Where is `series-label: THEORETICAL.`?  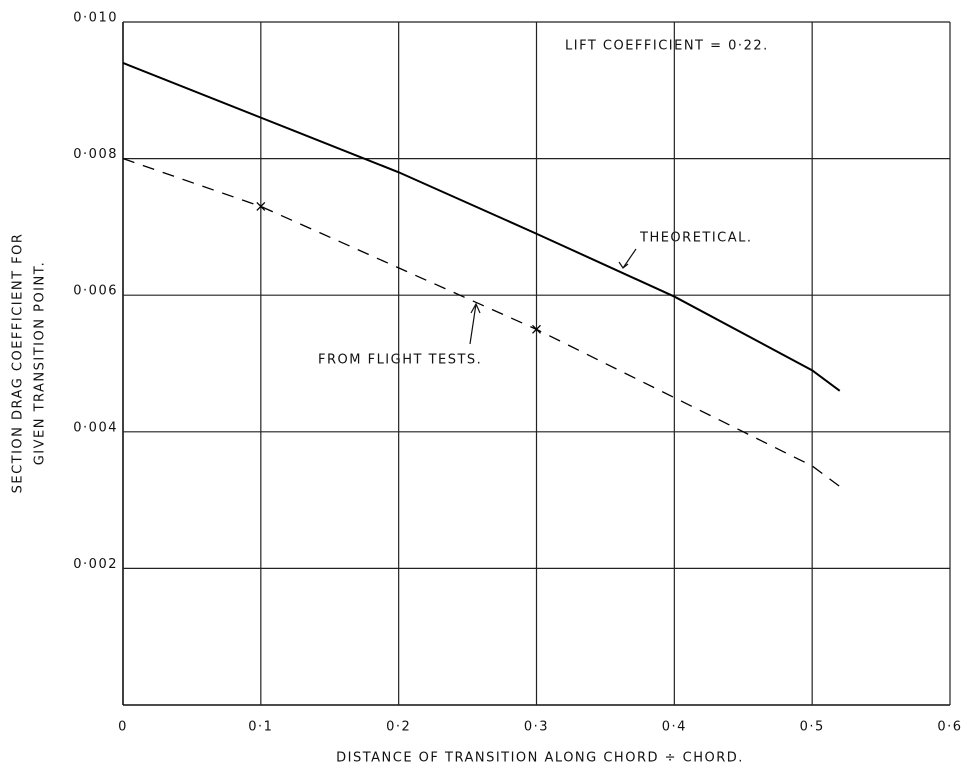 series-label: THEORETICAL. is located at coordinates (696, 238).